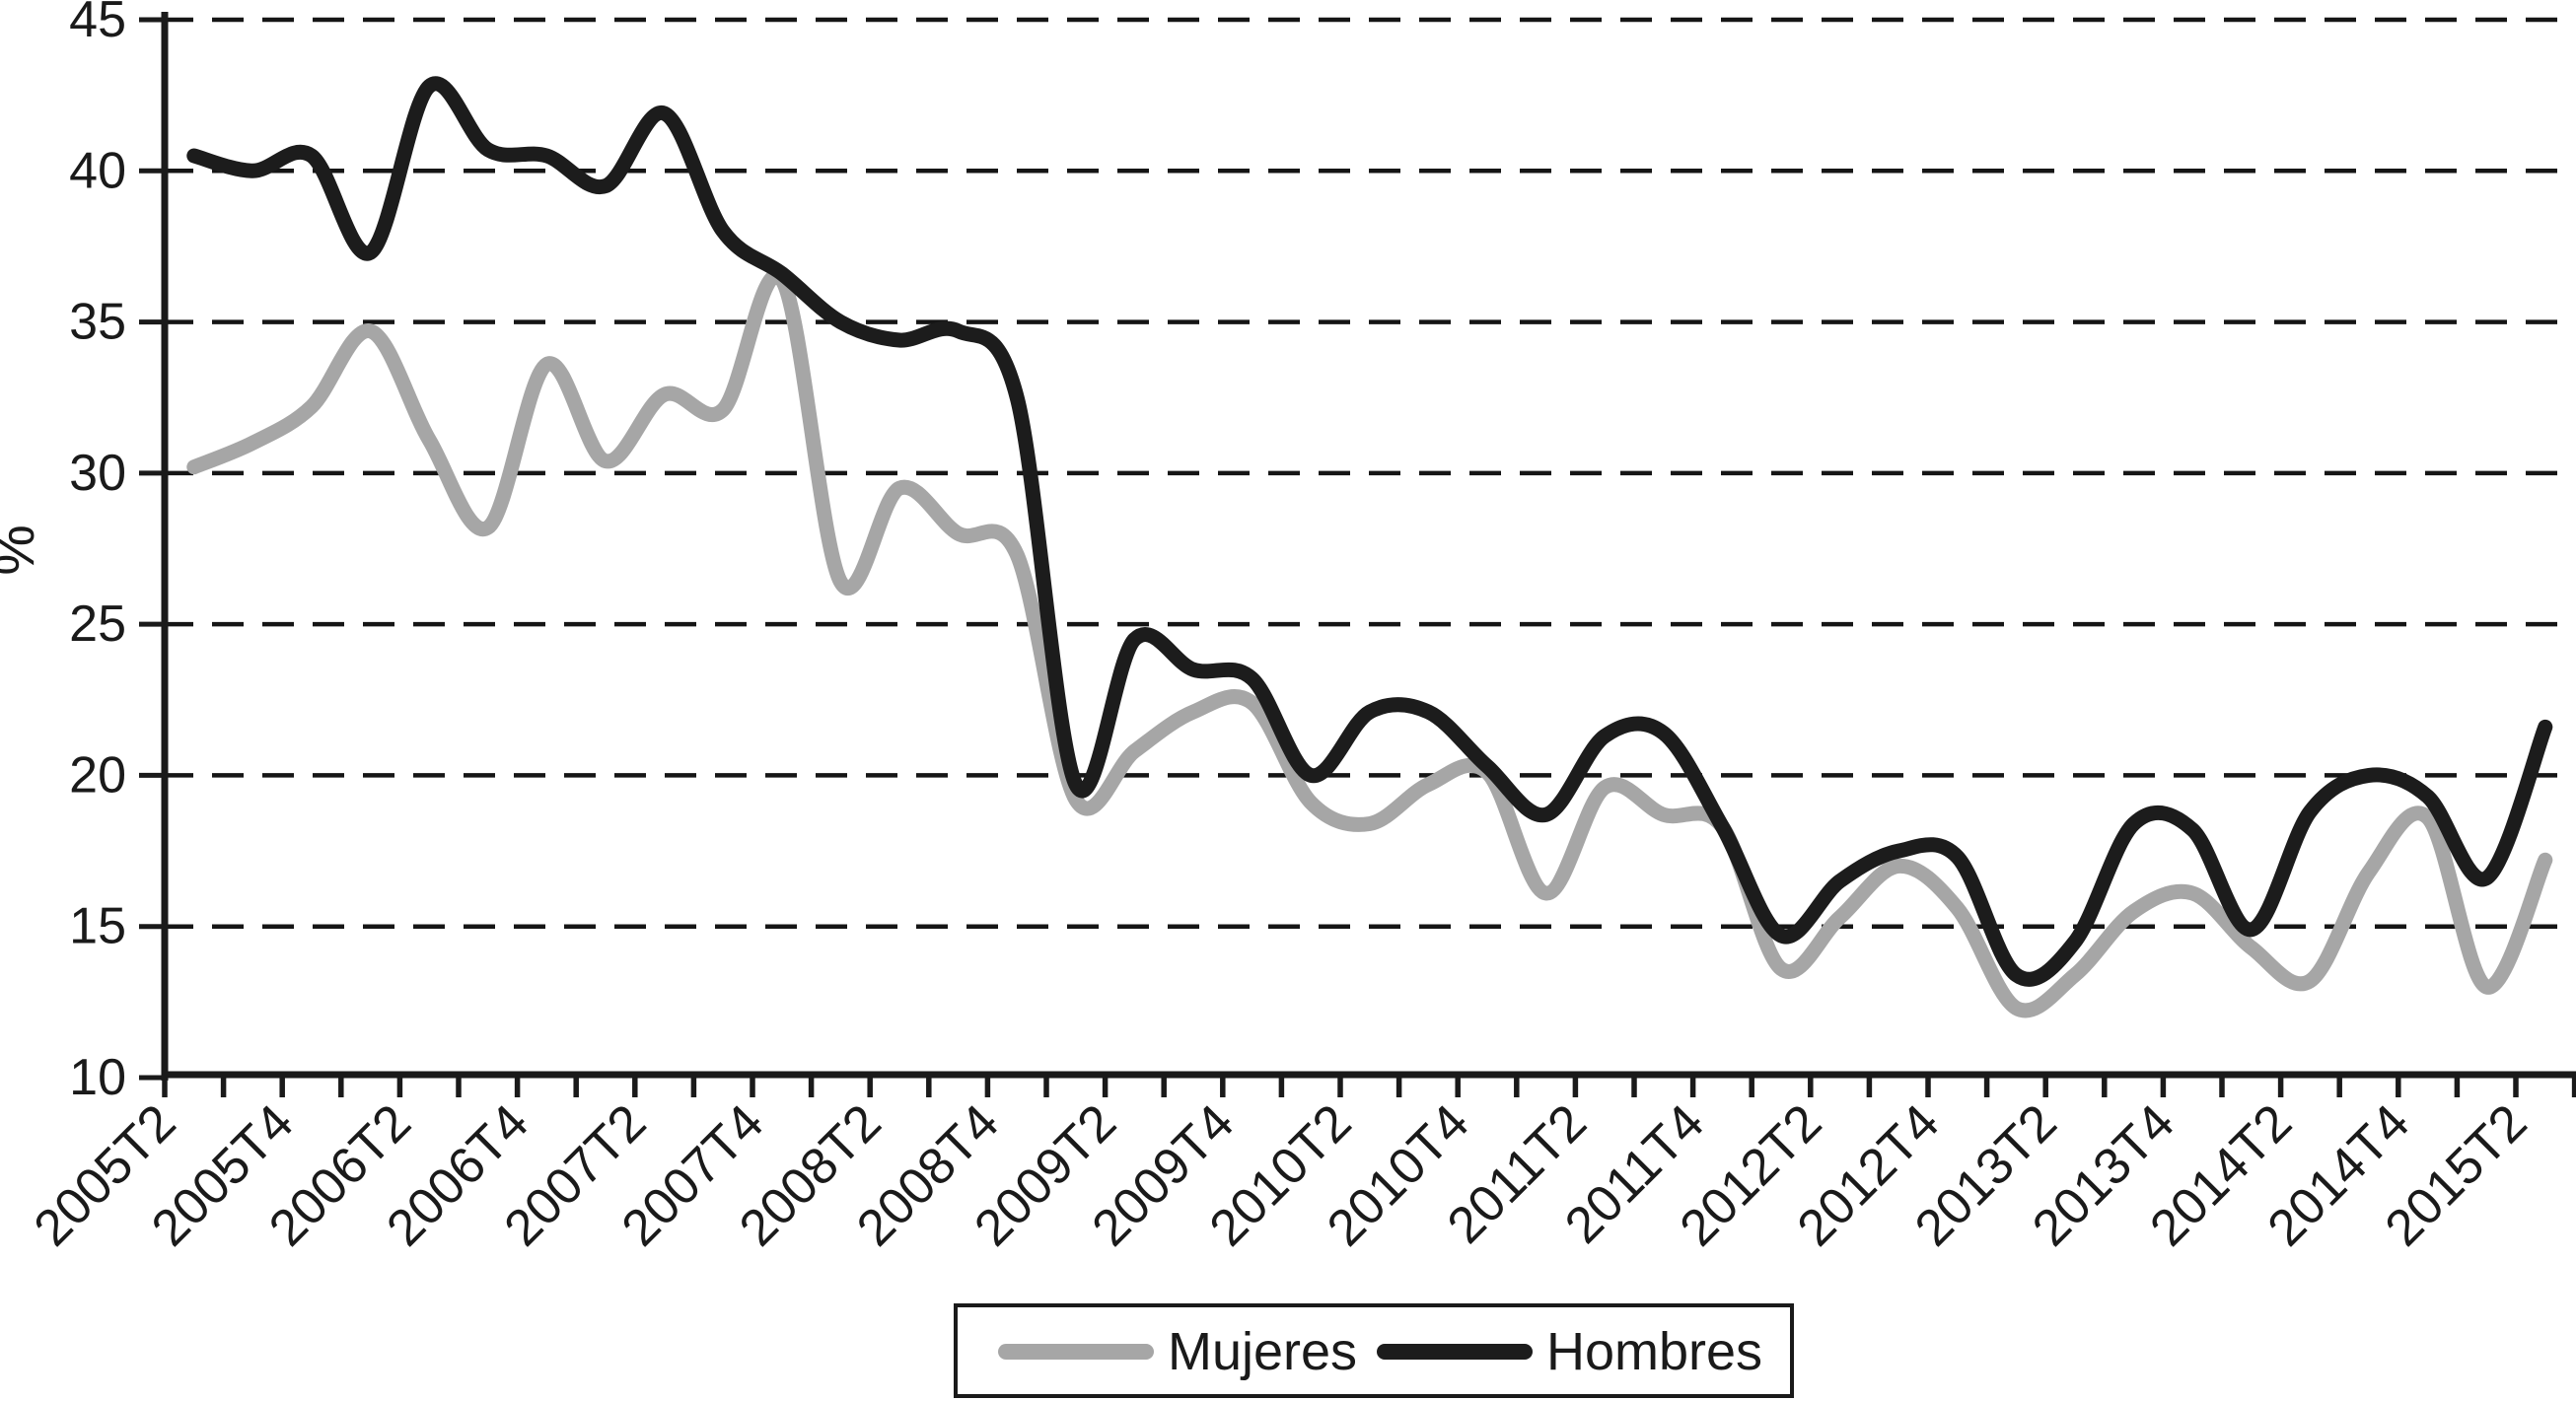  I want to click on y-tick-label: 15, so click(97, 926).